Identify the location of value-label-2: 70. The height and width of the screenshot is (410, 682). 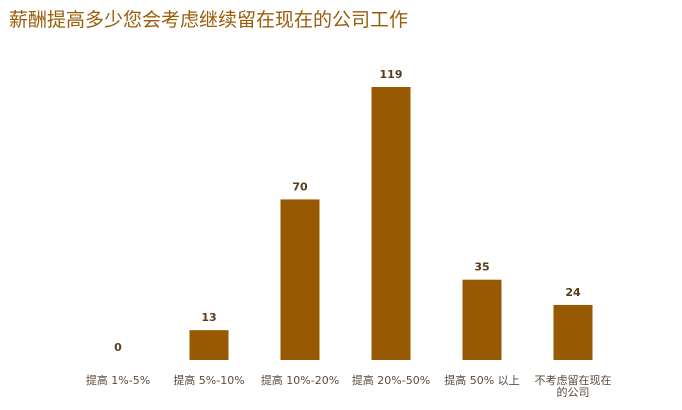
(300, 186).